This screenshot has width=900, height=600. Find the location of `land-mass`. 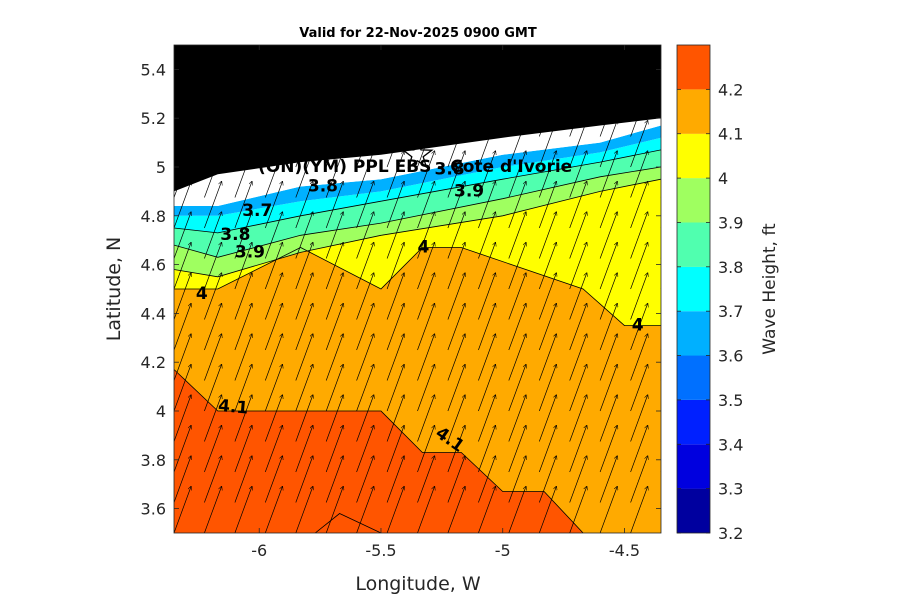

land-mass is located at coordinates (417, 125).